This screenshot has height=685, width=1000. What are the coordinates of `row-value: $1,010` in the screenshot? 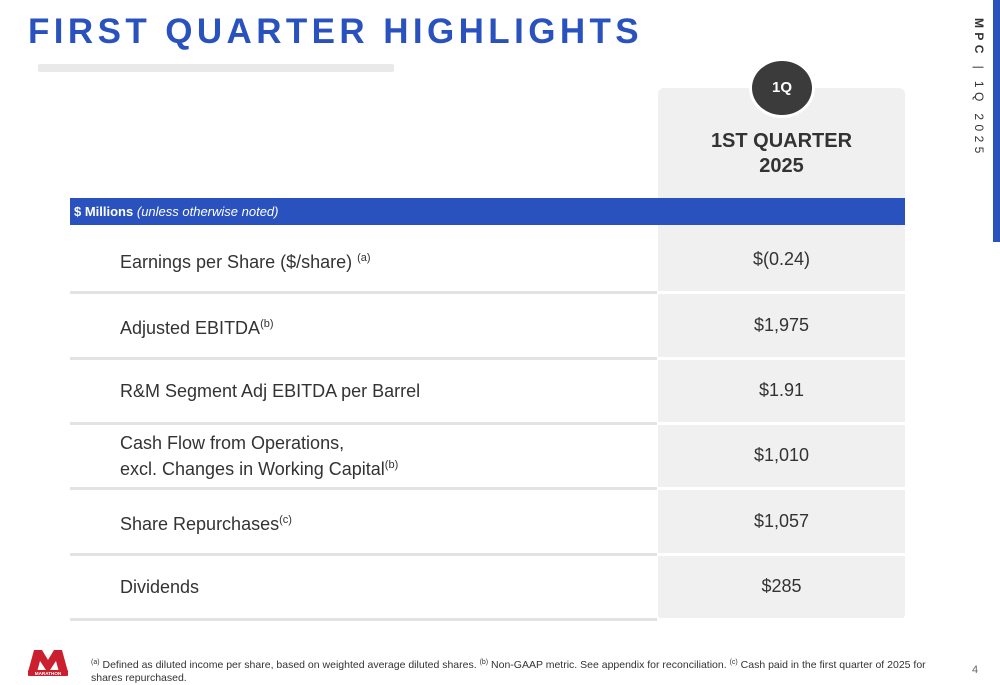 It's located at (781, 455).